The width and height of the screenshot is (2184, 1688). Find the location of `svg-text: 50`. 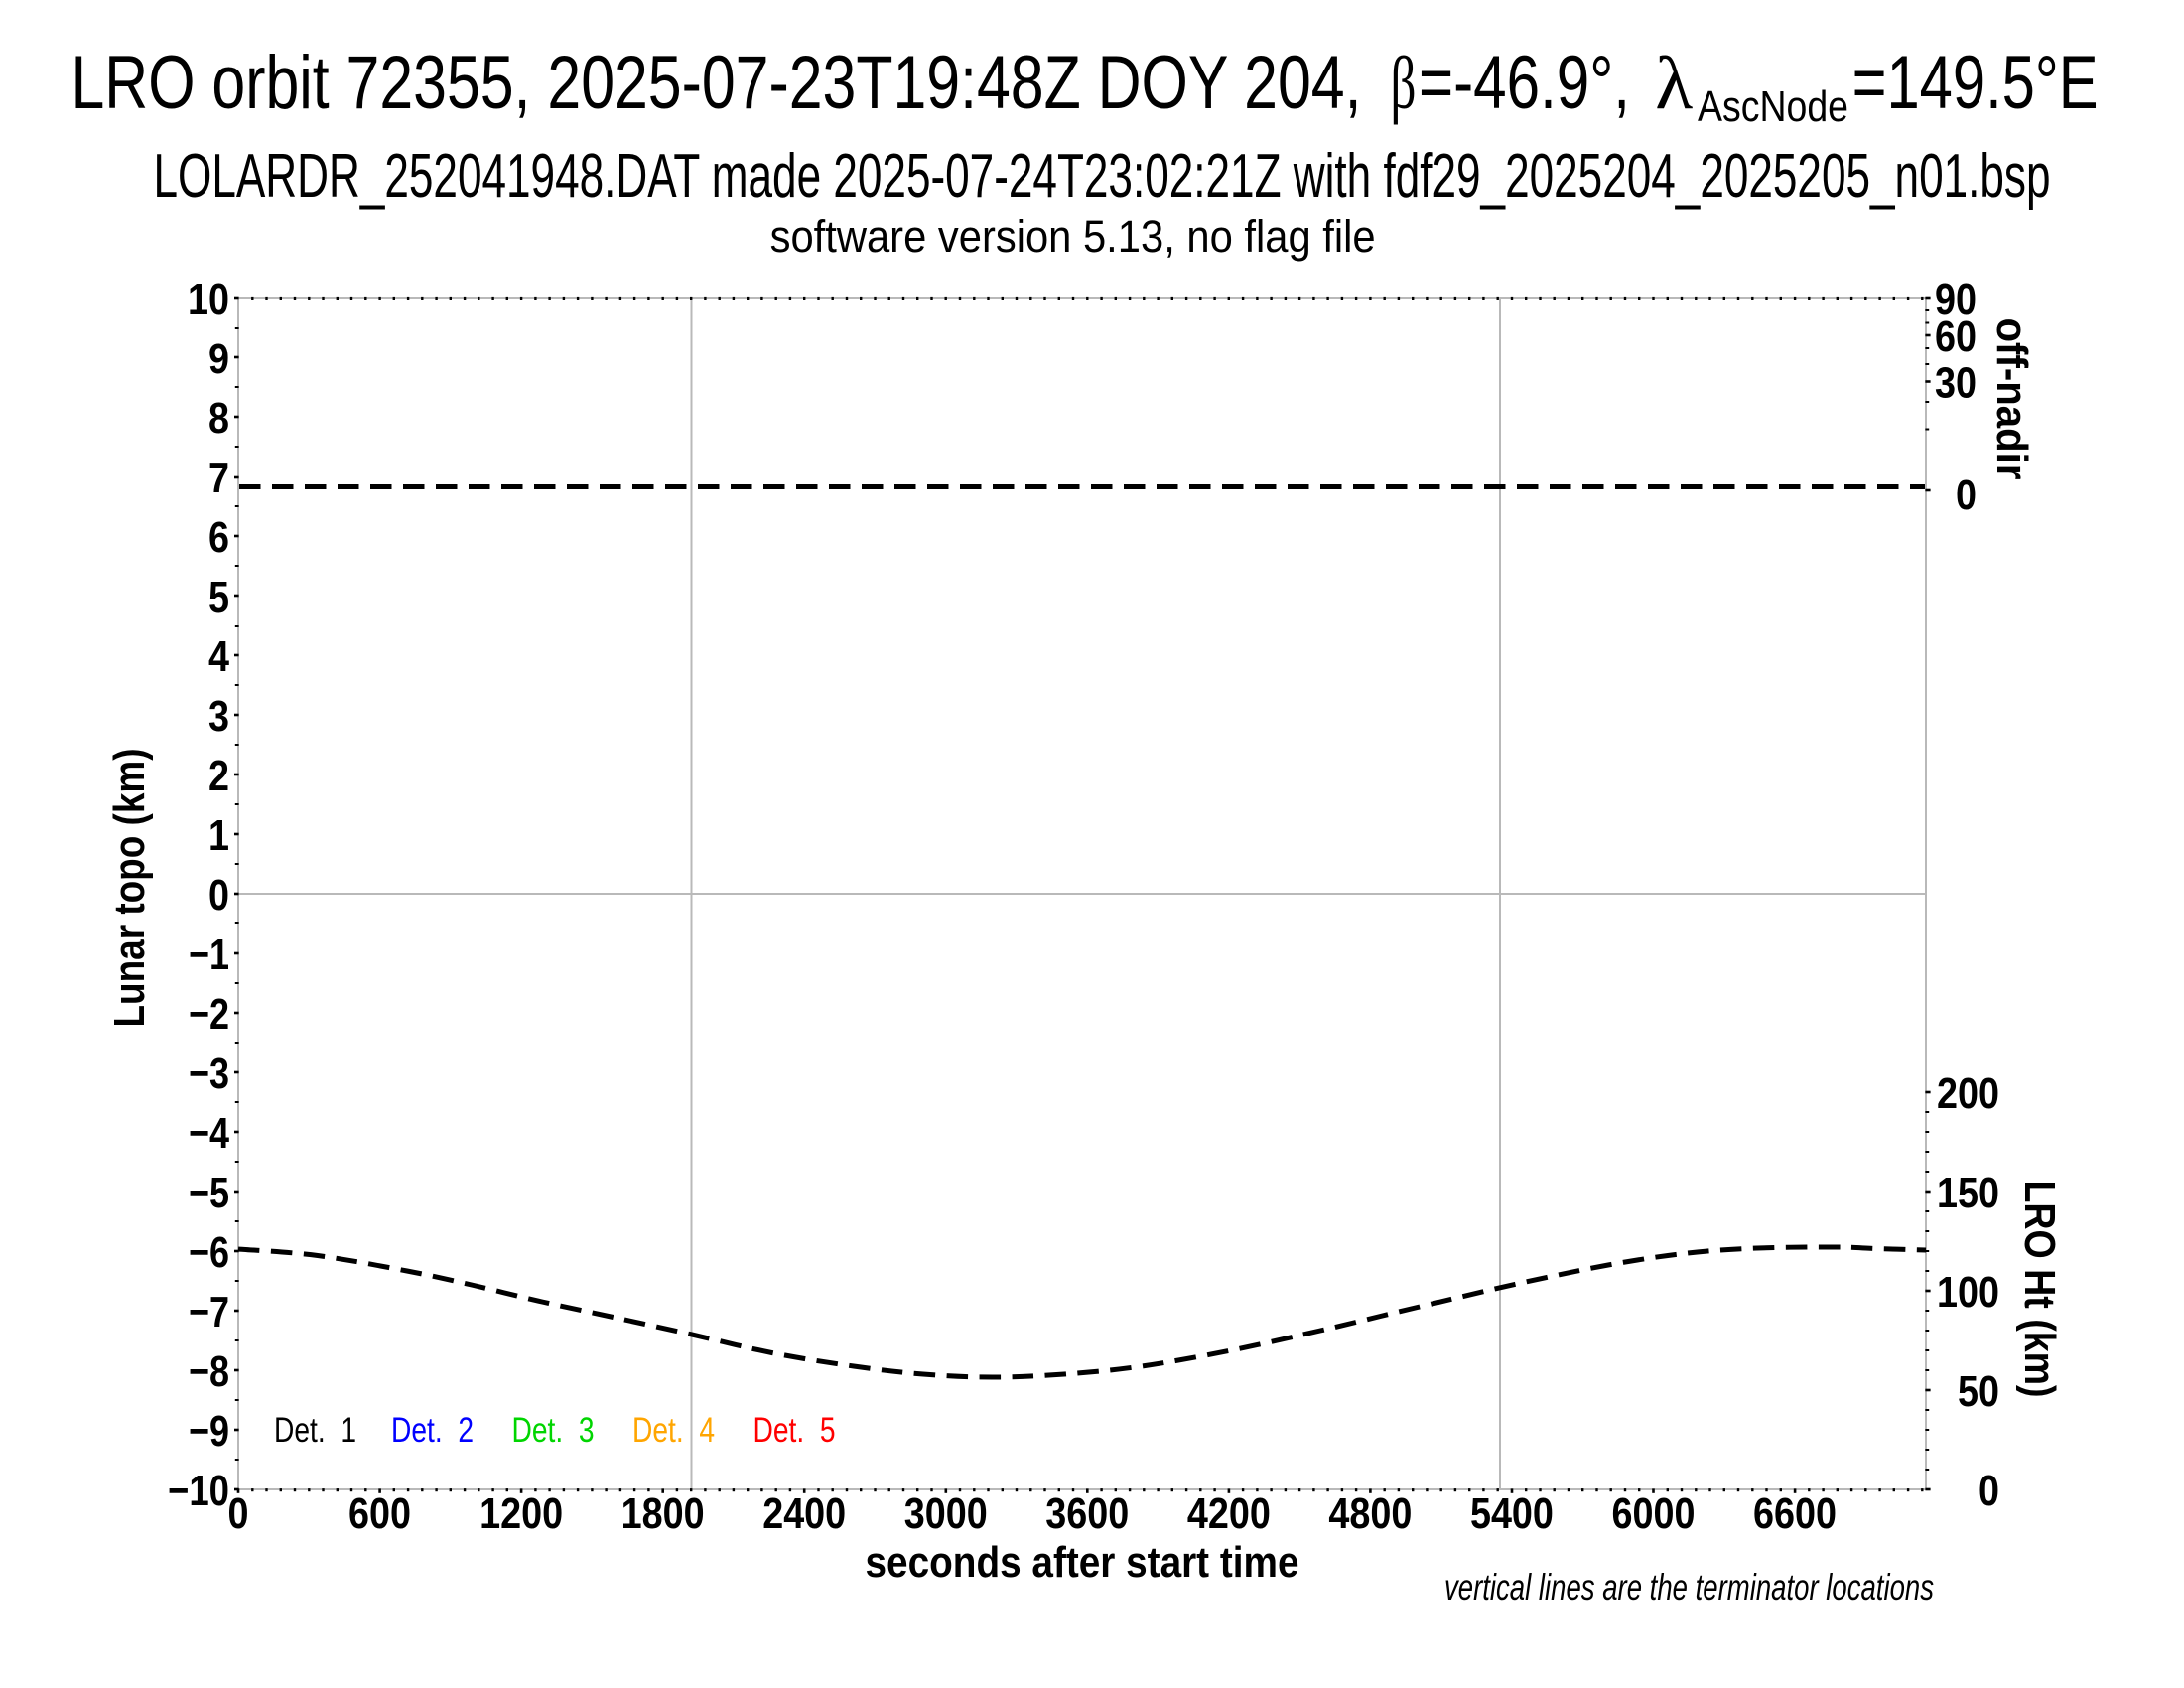

svg-text: 50 is located at coordinates (1978, 1391).